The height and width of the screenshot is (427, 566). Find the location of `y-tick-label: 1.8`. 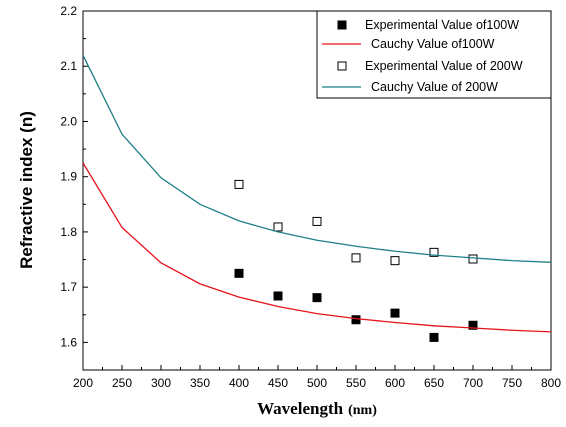

y-tick-label: 1.8 is located at coordinates (68, 232).